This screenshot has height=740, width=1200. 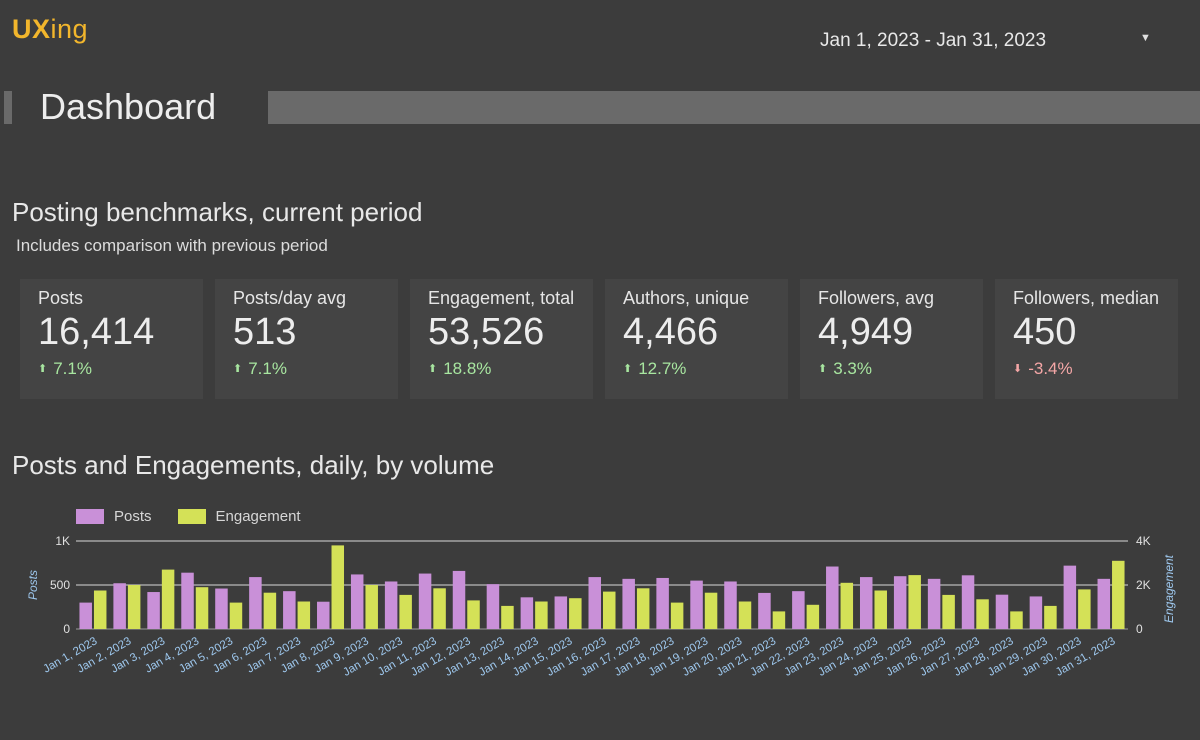 What do you see at coordinates (734, 107) in the screenshot?
I see `title-divider-bar` at bounding box center [734, 107].